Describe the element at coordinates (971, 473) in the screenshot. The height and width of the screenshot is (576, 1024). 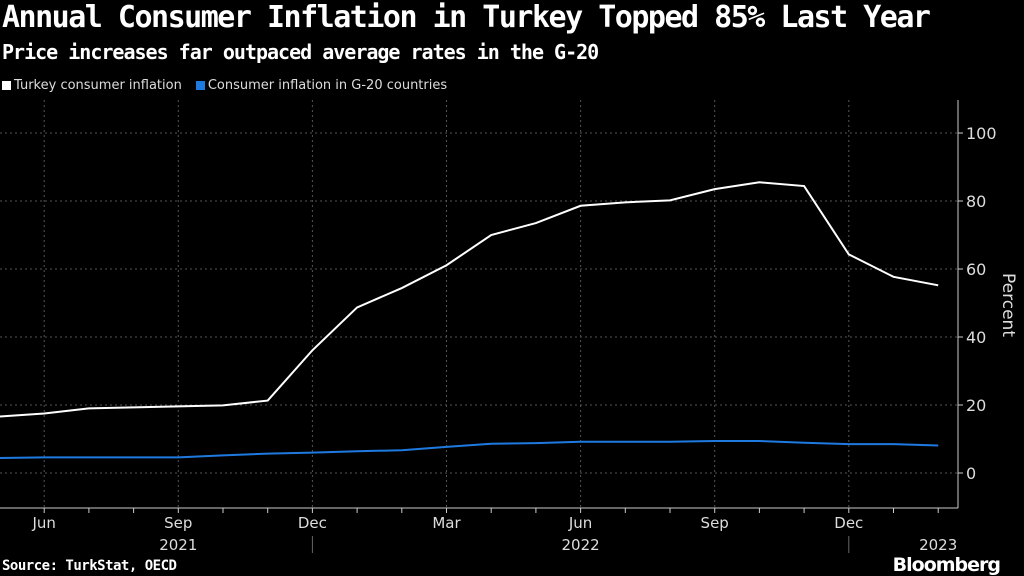
I see `y-tick-label: 0` at that location.